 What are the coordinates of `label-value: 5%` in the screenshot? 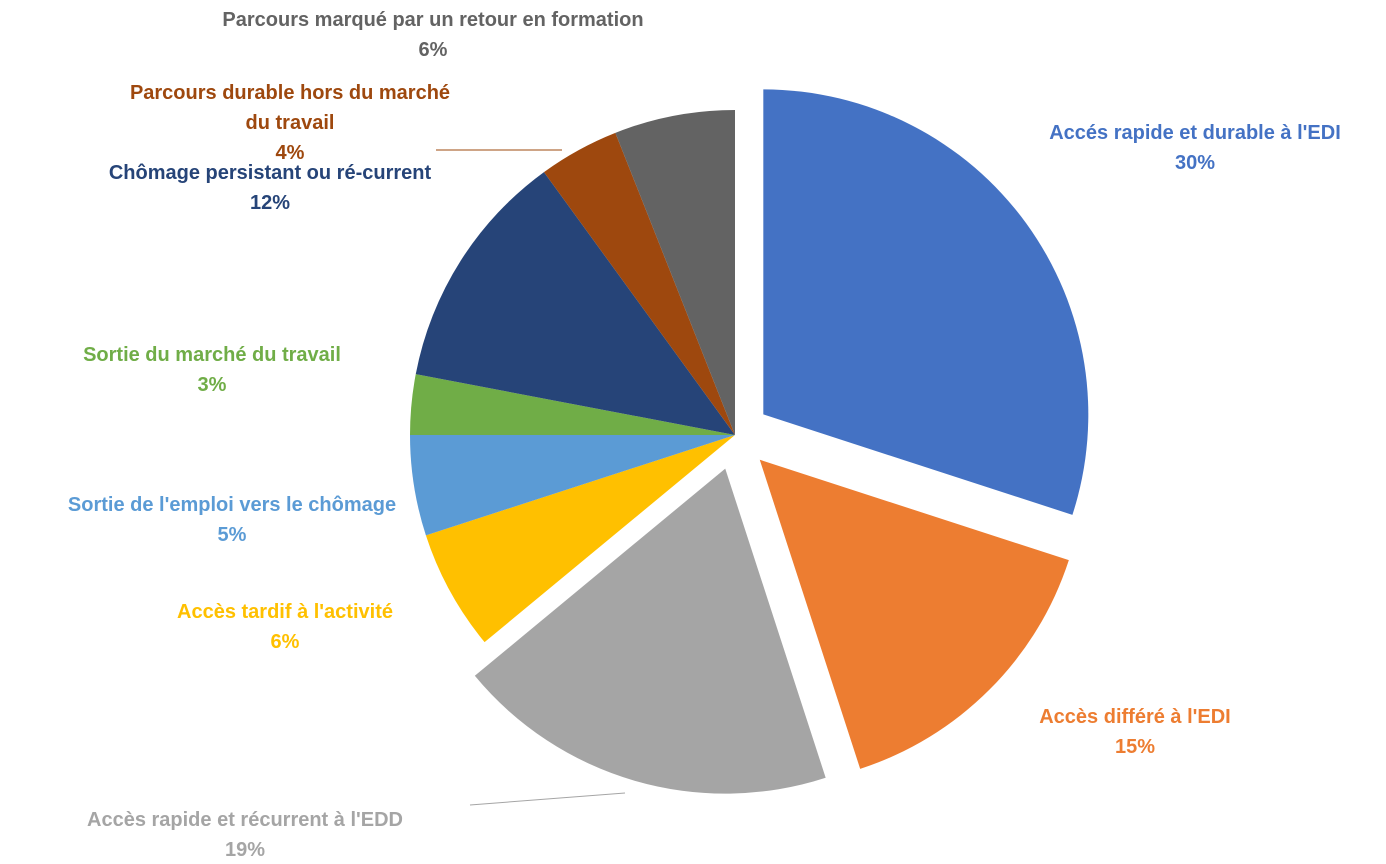 It's located at (232, 535).